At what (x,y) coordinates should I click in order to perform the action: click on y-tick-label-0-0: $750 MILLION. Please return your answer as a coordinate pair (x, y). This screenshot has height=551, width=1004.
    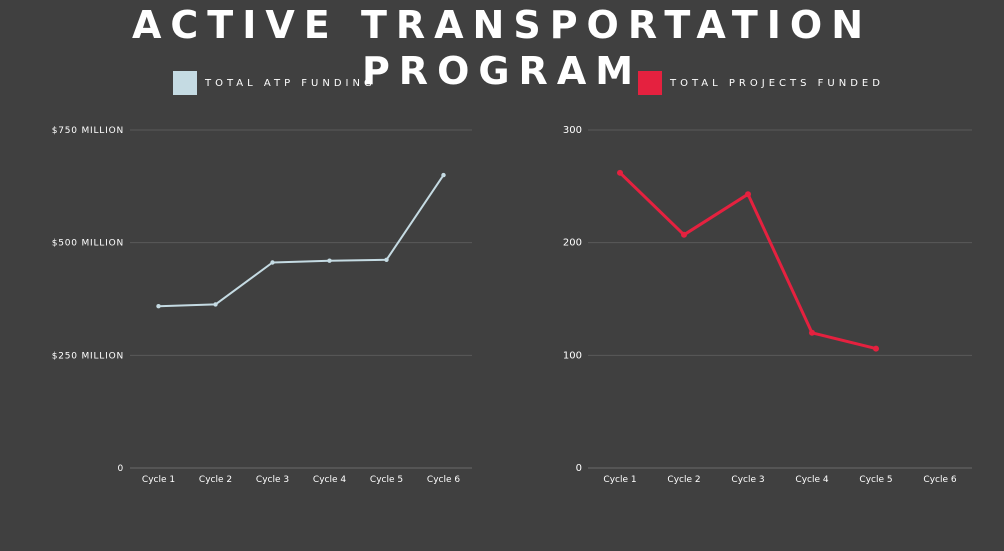
    Looking at the image, I should click on (88, 131).